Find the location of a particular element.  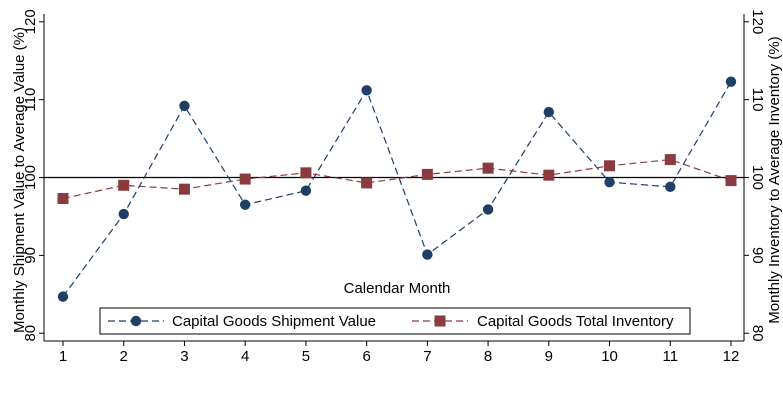

left-y-tick-label: 110 is located at coordinates (30, 100).